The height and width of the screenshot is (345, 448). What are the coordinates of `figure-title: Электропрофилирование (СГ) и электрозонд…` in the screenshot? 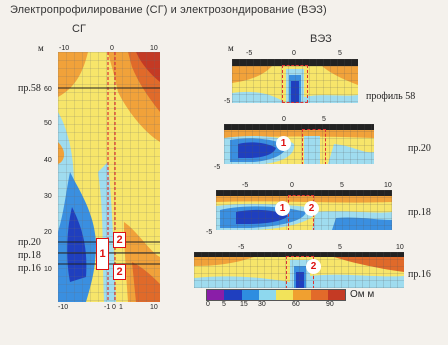 It's located at (168, 10).